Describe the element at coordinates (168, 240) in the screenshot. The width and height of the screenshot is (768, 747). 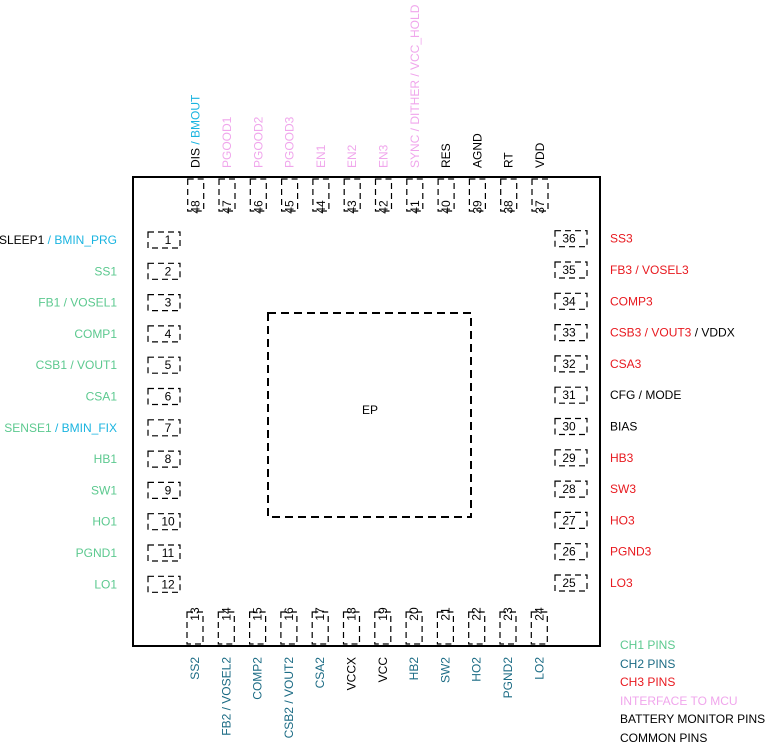
I see `pin-number: 1` at that location.